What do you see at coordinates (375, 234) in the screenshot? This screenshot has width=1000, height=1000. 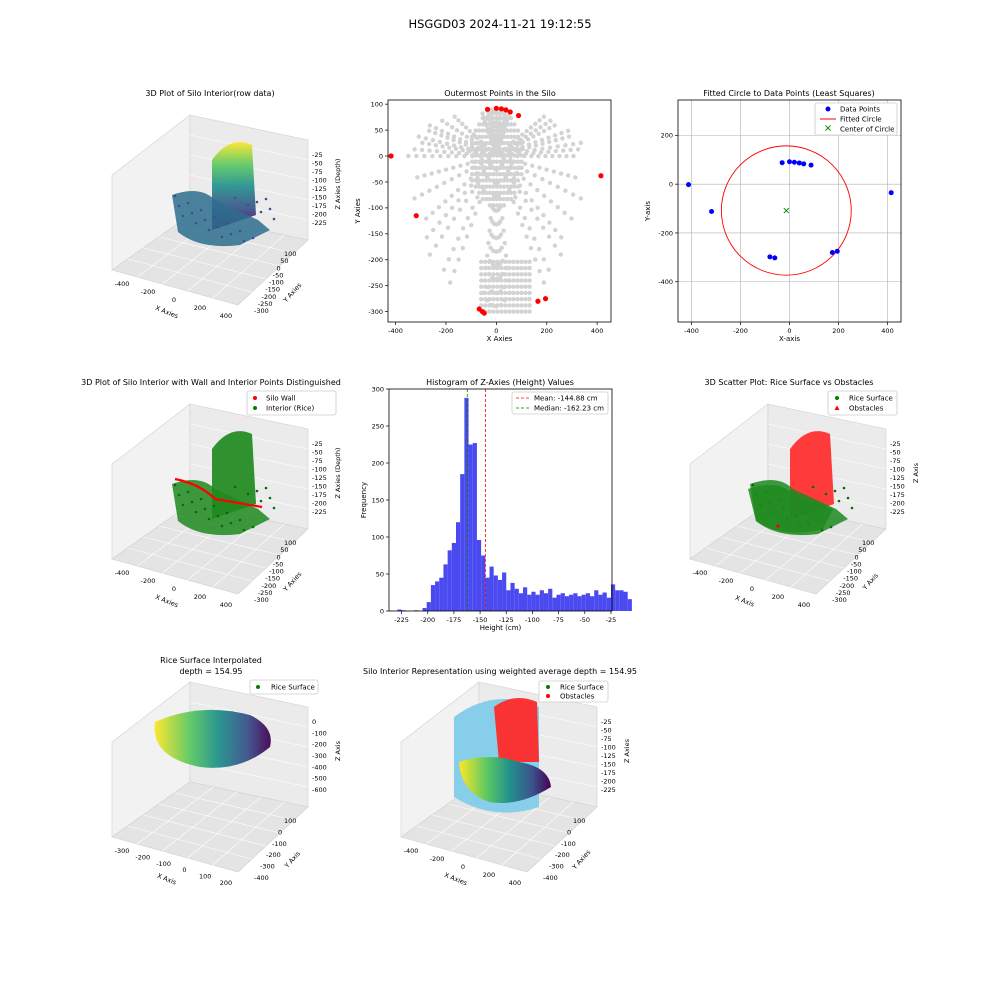 I see `y-tick-label: -150` at bounding box center [375, 234].